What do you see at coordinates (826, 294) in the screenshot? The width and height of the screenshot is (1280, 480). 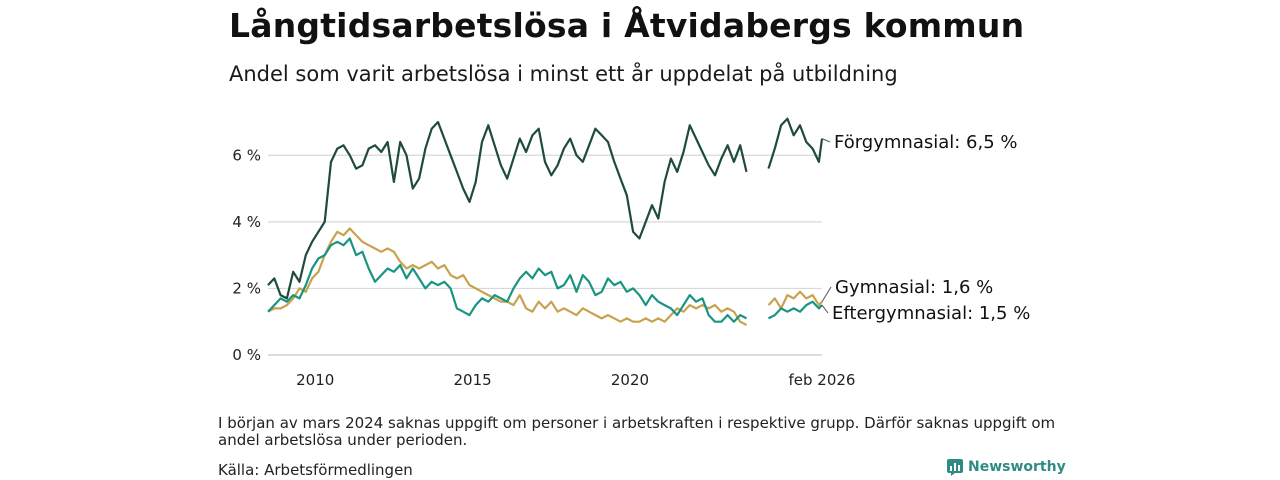 I see `leader-line-gymnasial` at bounding box center [826, 294].